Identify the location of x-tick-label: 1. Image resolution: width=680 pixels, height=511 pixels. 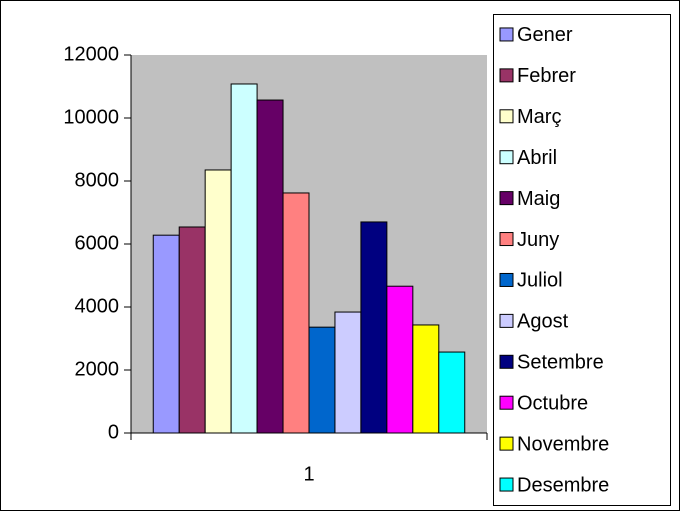
(308, 474).